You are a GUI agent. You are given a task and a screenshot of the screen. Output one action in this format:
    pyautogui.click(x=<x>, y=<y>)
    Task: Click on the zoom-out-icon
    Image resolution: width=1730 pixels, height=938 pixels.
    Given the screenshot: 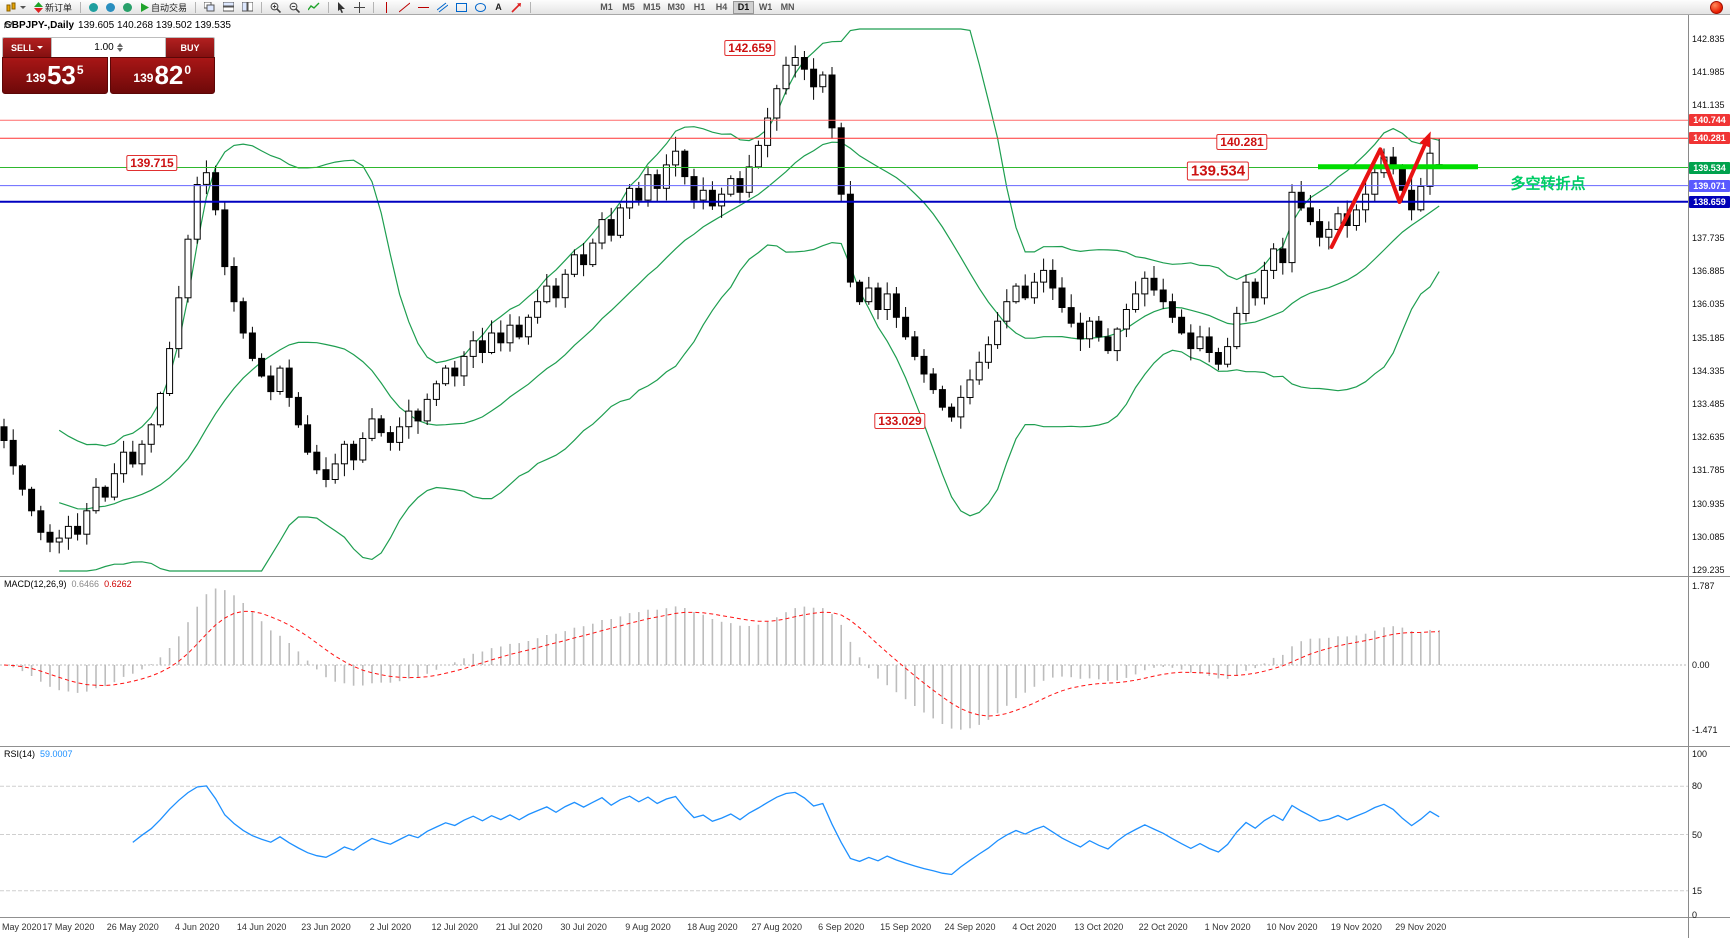 What is the action you would take?
    pyautogui.click(x=295, y=7)
    